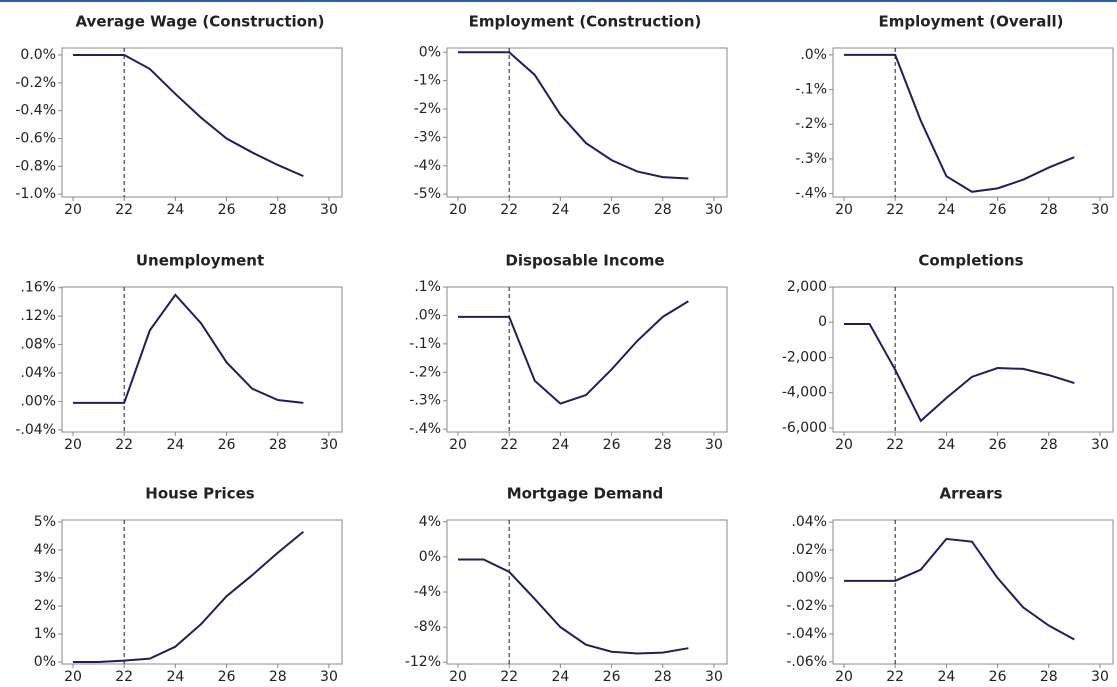 The height and width of the screenshot is (687, 1117). Describe the element at coordinates (427, 194) in the screenshot. I see `y-tick-label: -5%` at that location.